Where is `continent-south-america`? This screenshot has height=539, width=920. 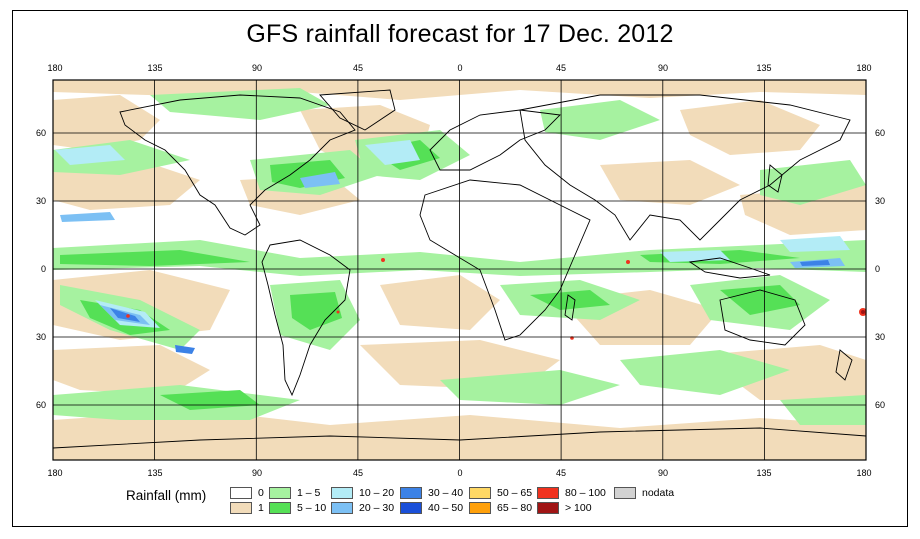 continent-south-america is located at coordinates (306, 318).